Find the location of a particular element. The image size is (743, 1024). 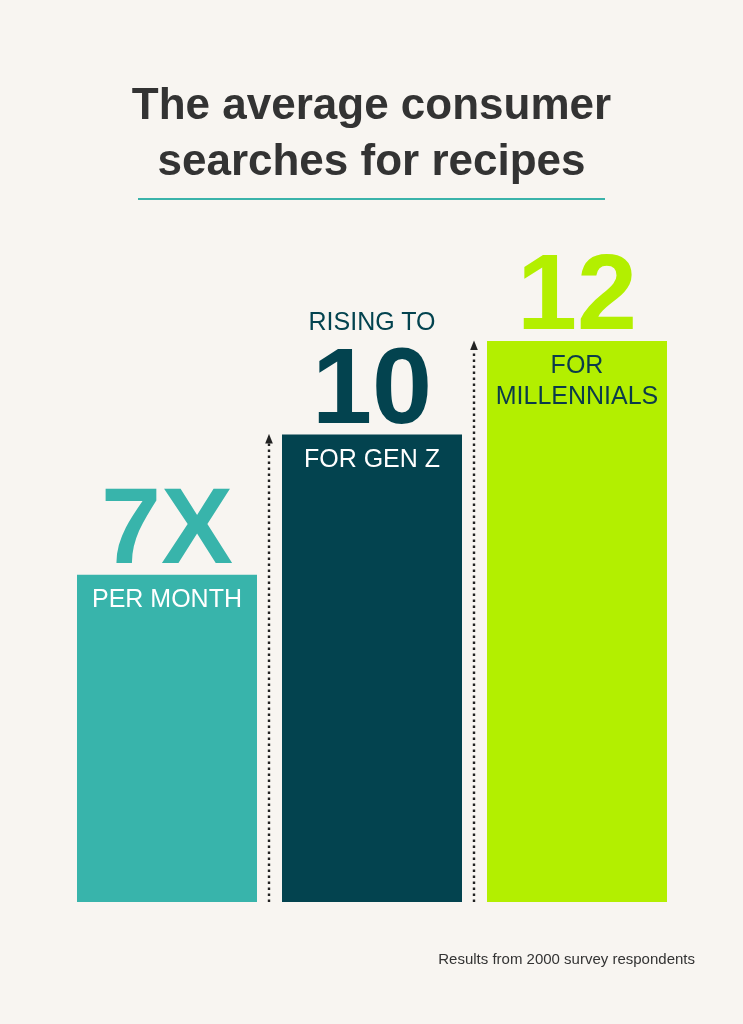

chart-title: The average consumer searches for recipes is located at coordinates (371, 132).